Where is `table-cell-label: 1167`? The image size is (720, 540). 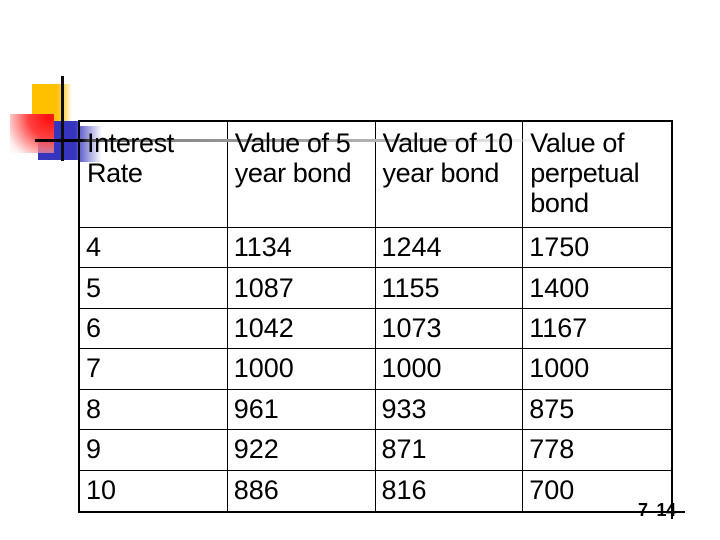 table-cell-label: 1167 is located at coordinates (558, 328).